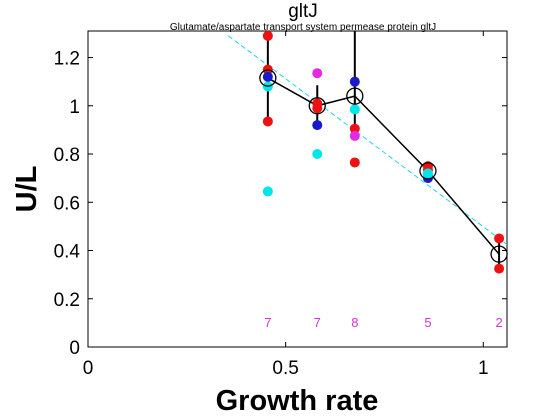  What do you see at coordinates (67, 300) in the screenshot?
I see `y-tick-label: 0.2` at bounding box center [67, 300].